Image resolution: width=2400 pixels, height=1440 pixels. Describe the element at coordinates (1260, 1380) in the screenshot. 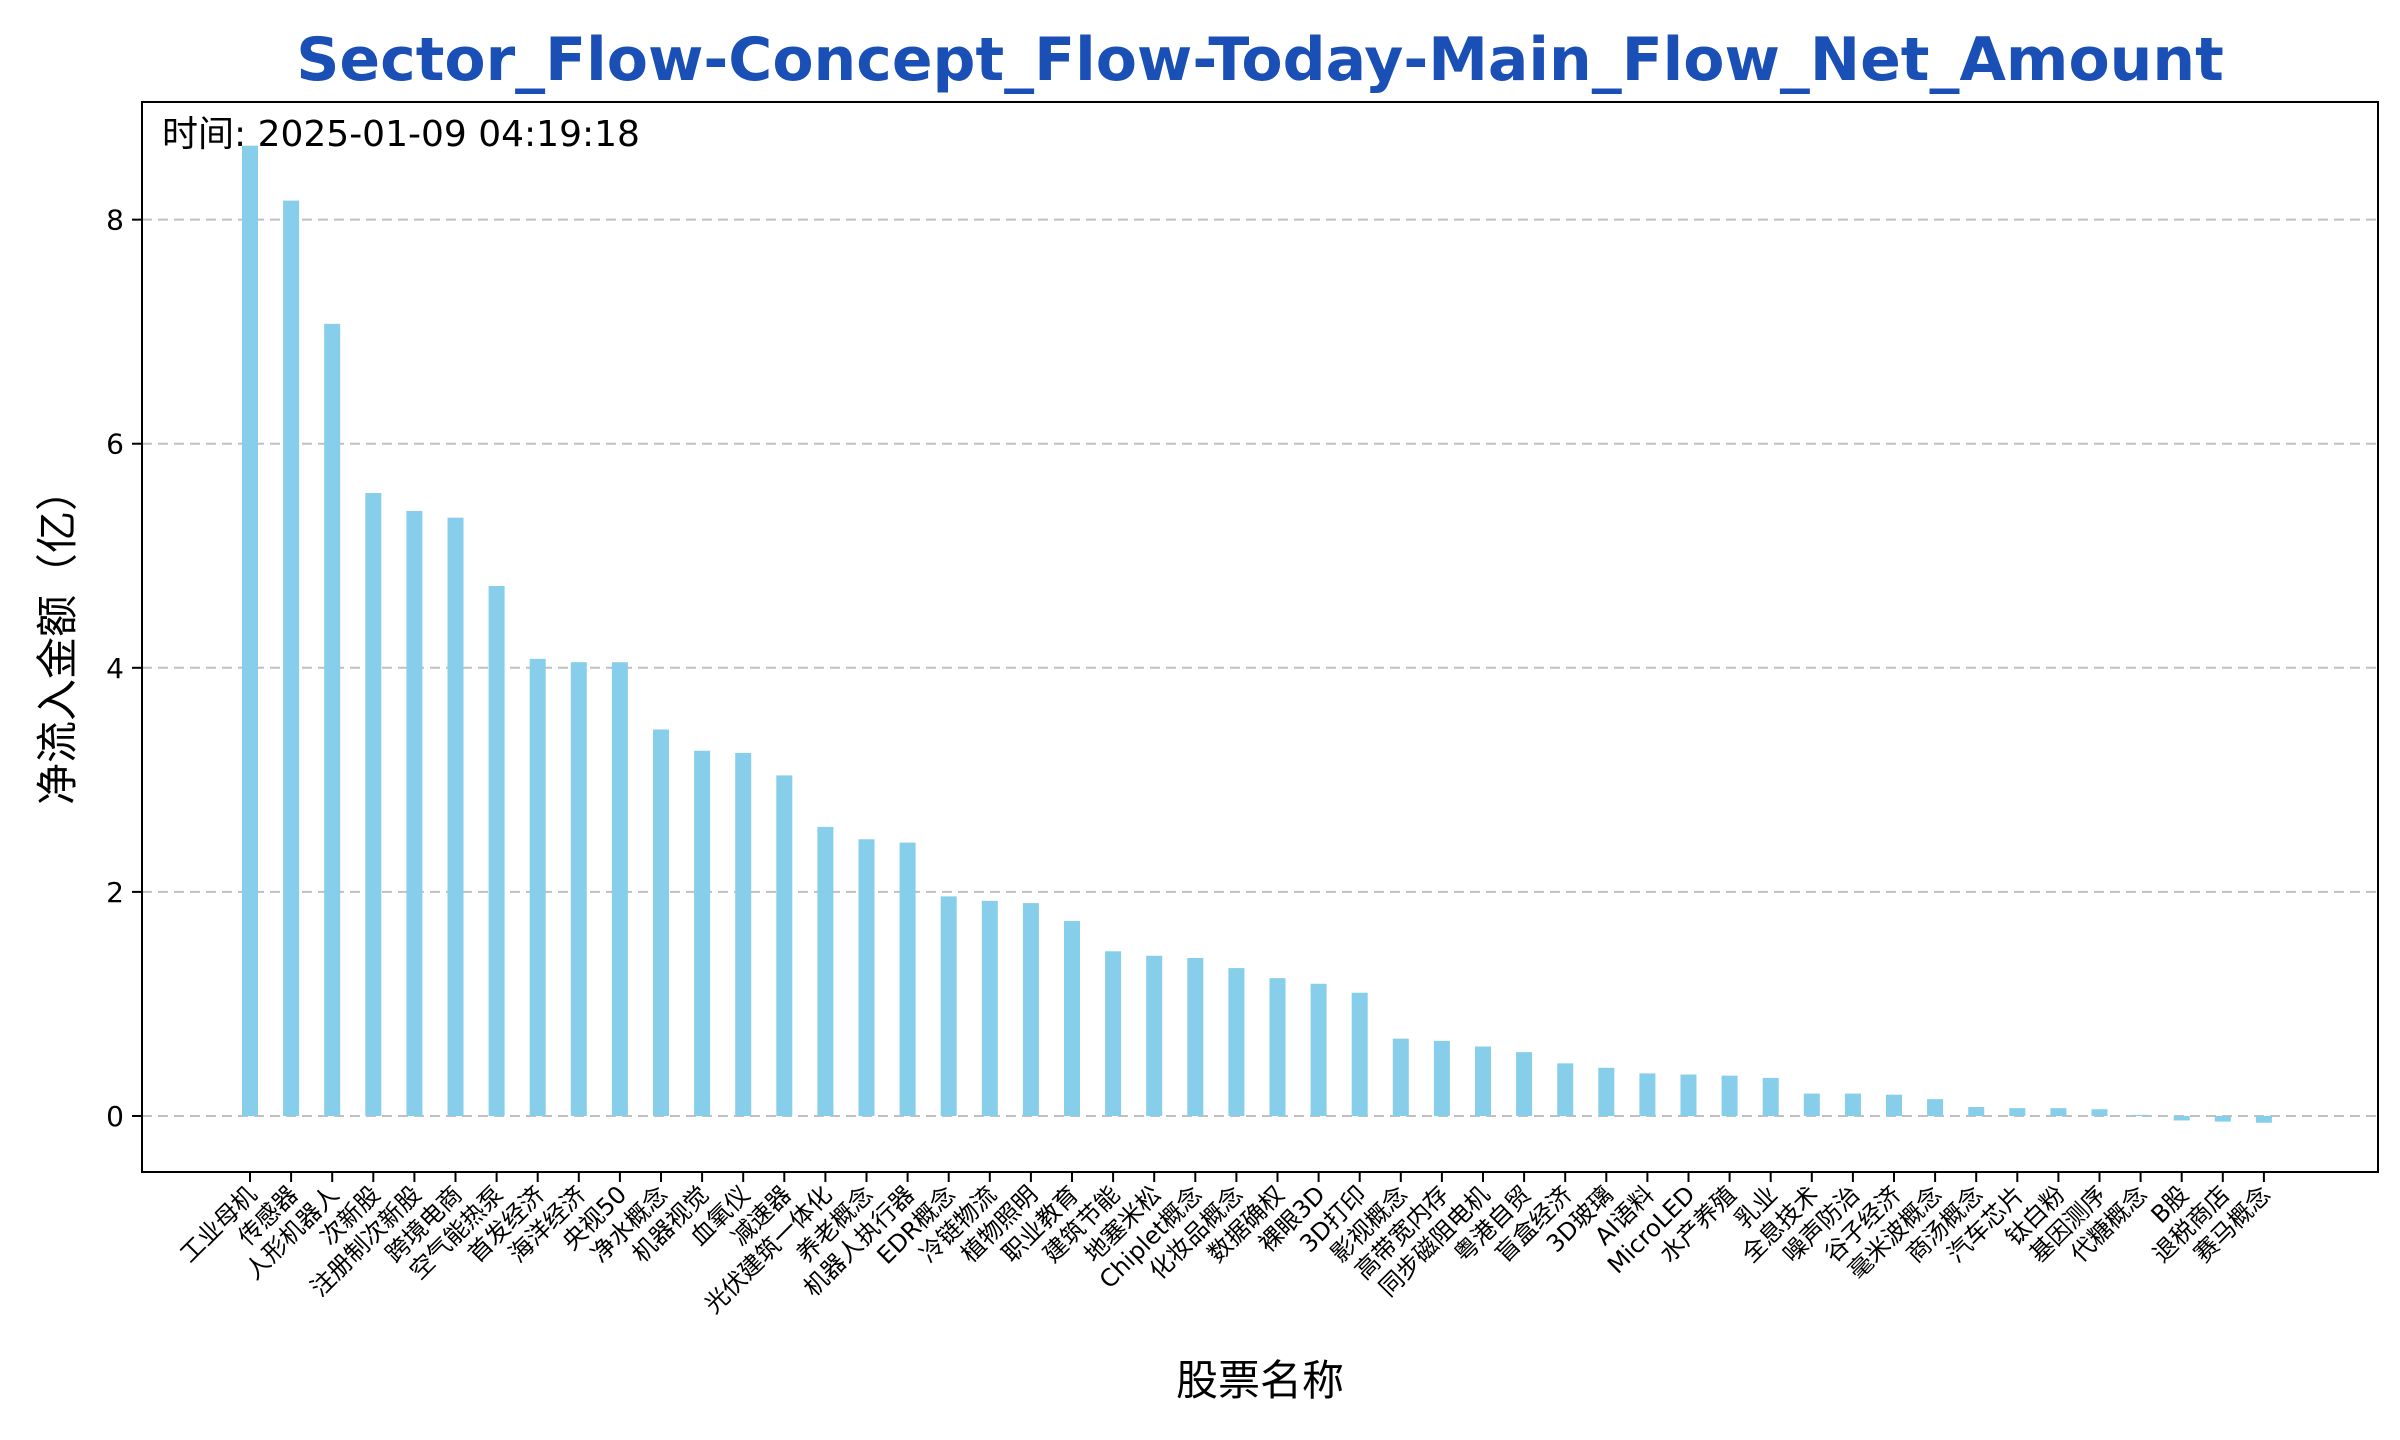

I see `x-axis-label: 股票名称` at that location.